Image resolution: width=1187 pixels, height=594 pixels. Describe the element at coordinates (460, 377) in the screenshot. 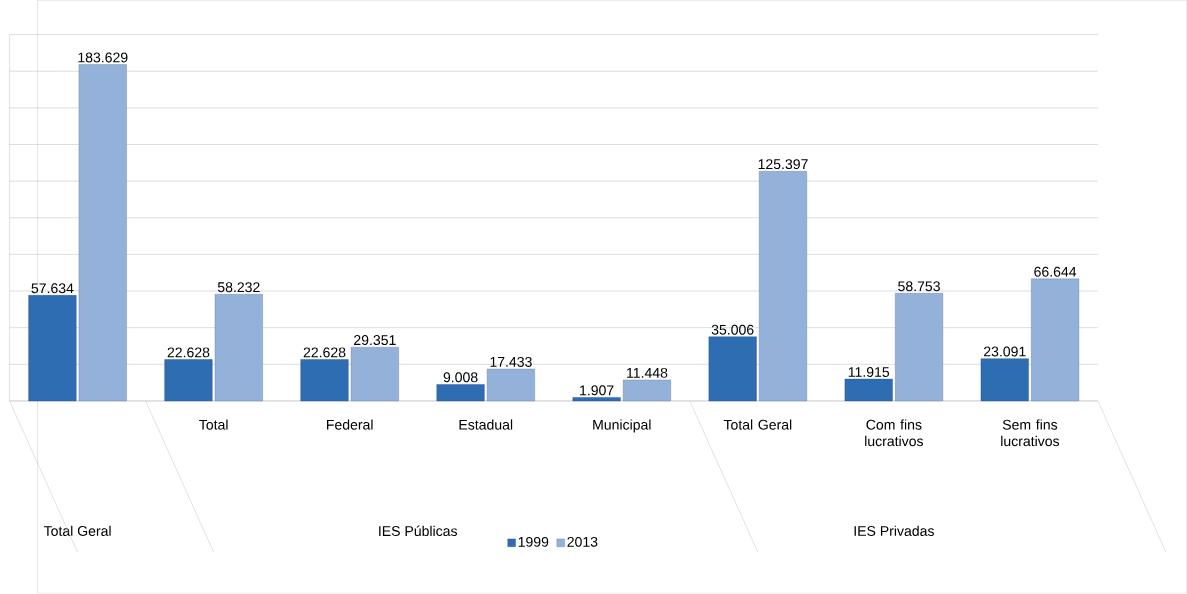

I see `data-label: 9.008` at that location.